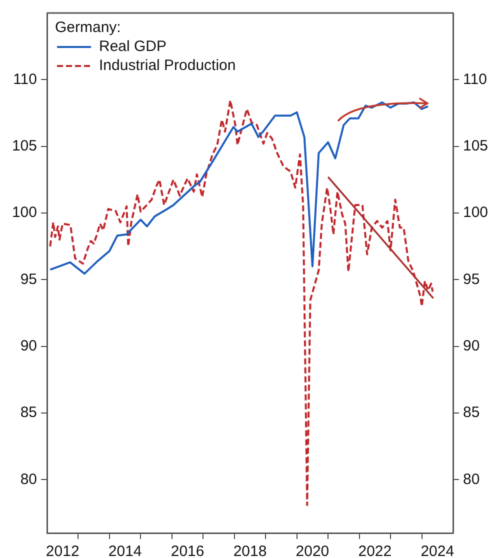  I want to click on x-tick-label: 2020, so click(313, 550).